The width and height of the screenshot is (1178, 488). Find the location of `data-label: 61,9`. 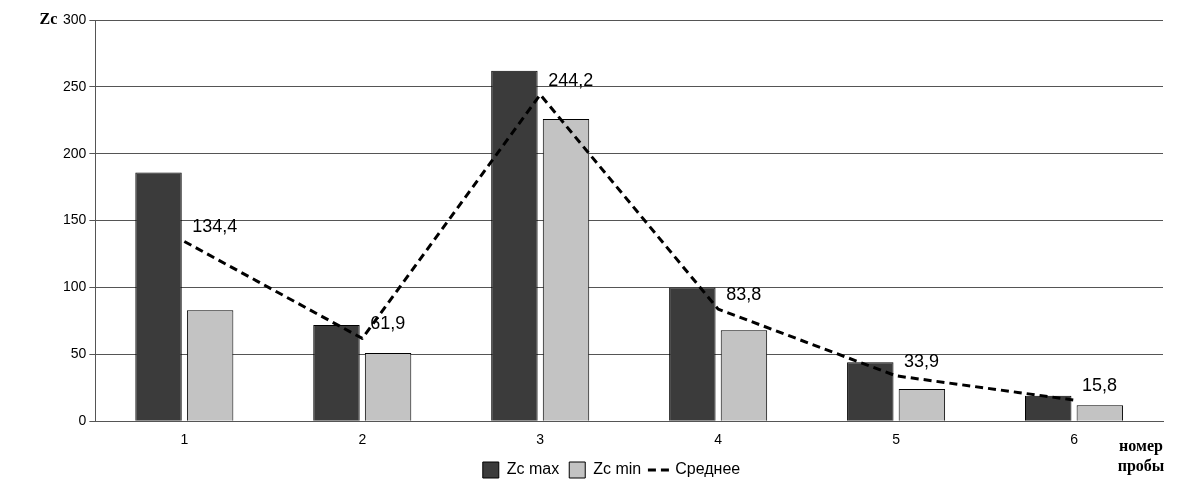

data-label: 61,9 is located at coordinates (388, 323).